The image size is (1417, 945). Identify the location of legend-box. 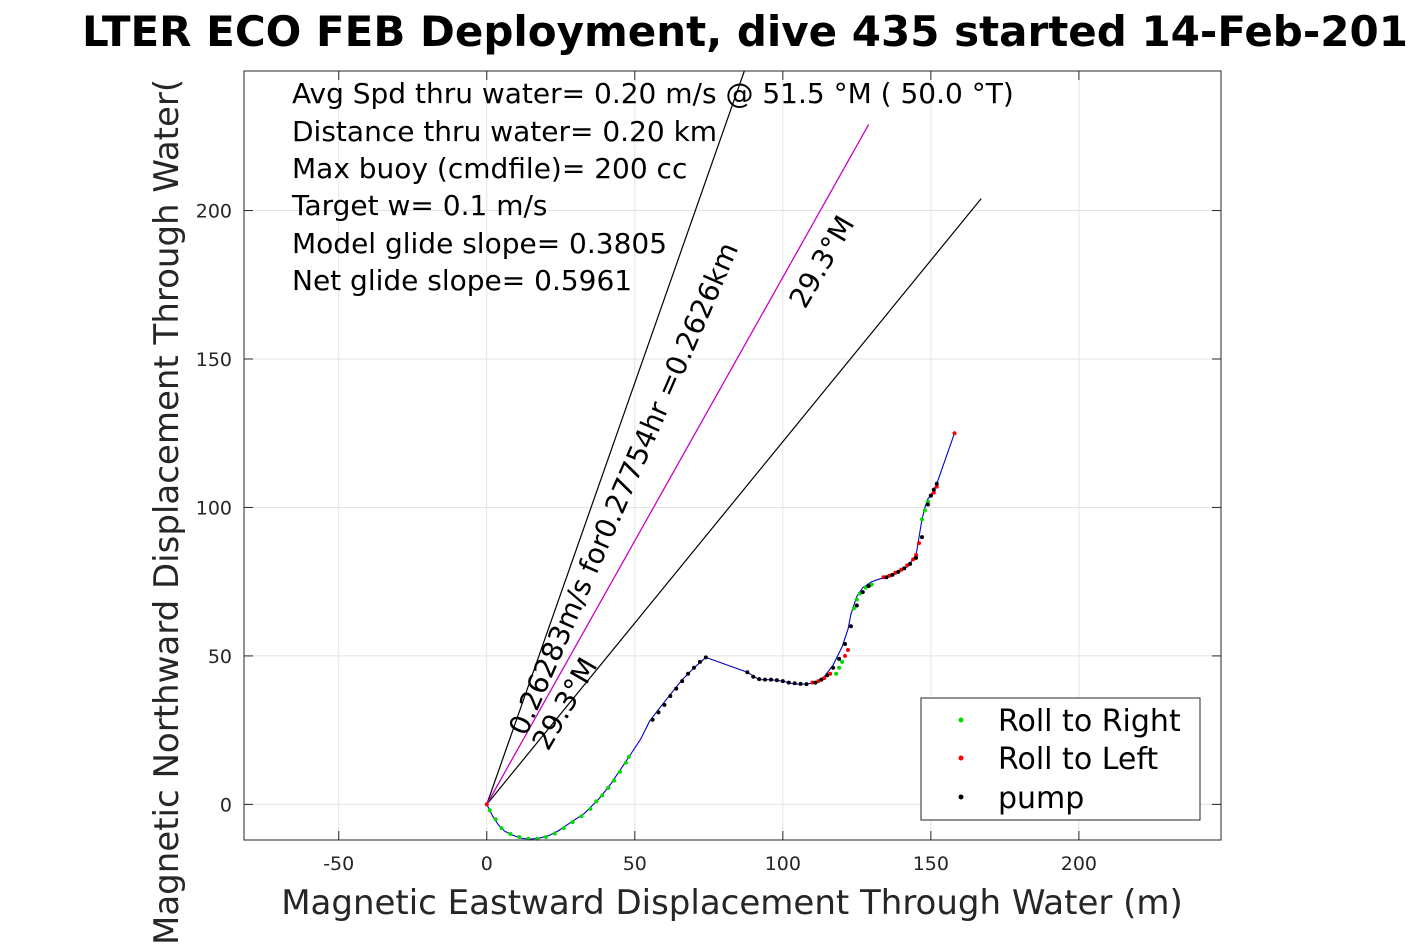
(1060, 759).